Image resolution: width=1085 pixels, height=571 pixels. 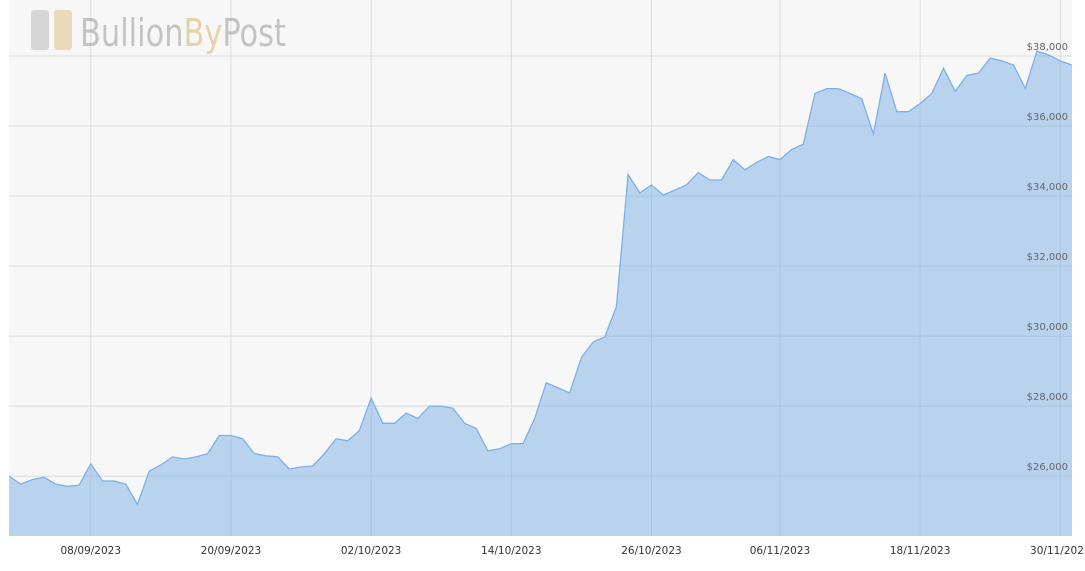 What do you see at coordinates (651, 551) in the screenshot?
I see `x-tick-label: 26/10/2023` at bounding box center [651, 551].